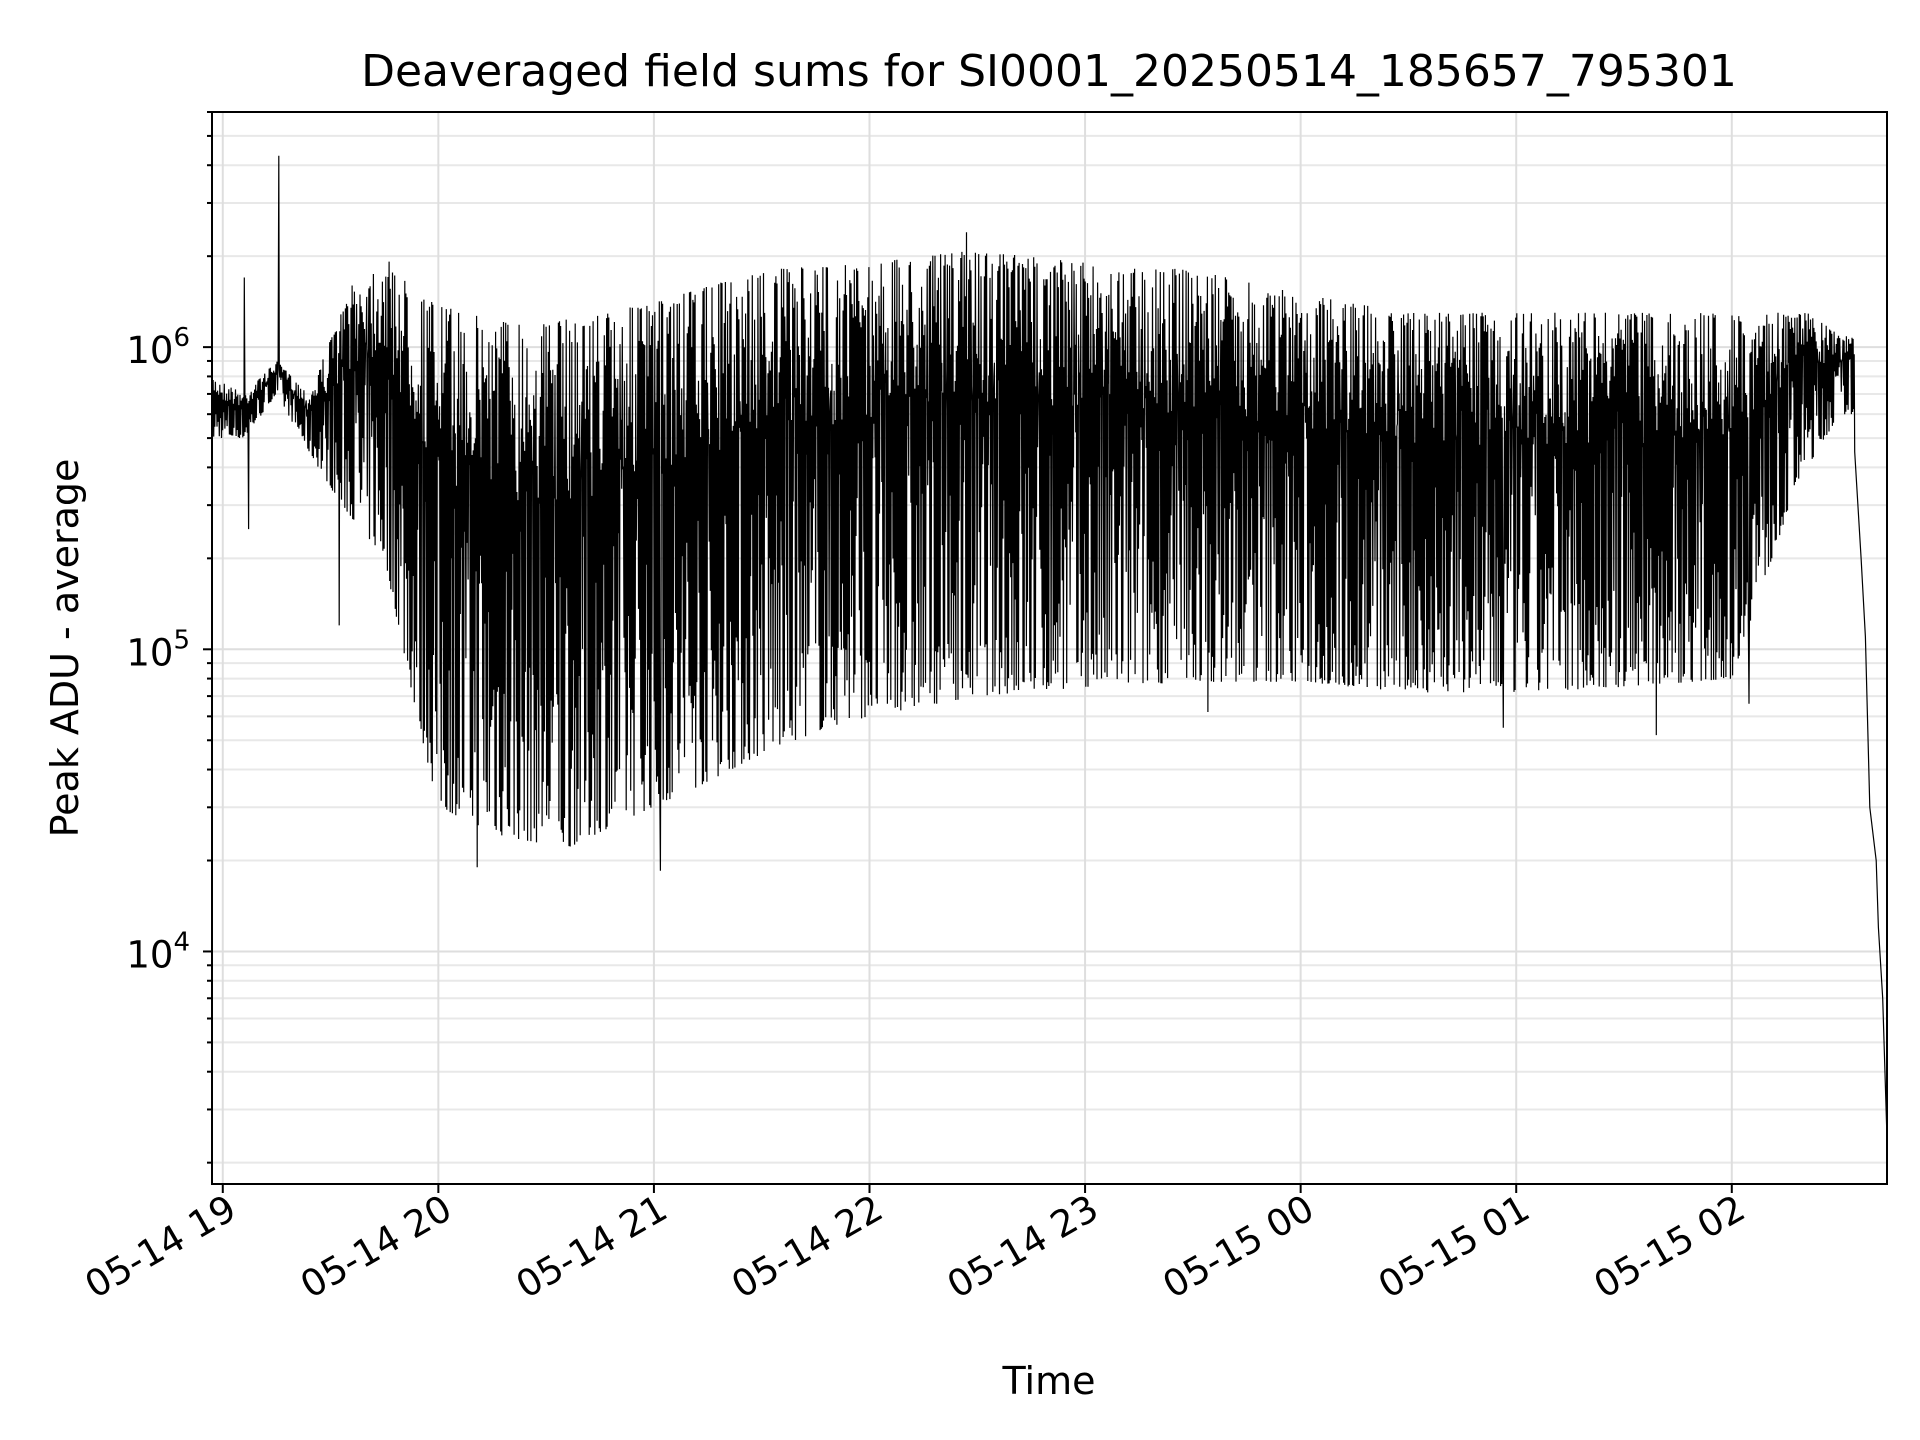 The image size is (1920, 1440). What do you see at coordinates (1239, 1247) in the screenshot?
I see `x-tick-label: 05-15 00` at bounding box center [1239, 1247].